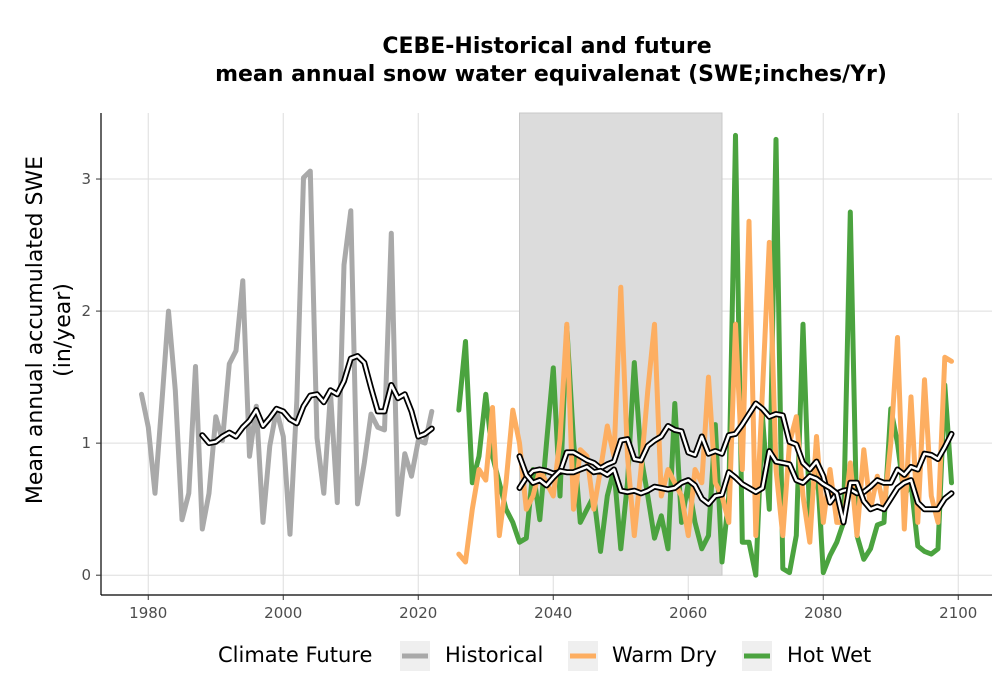 This screenshot has width=1000, height=700. What do you see at coordinates (86, 311) in the screenshot?
I see `y-tick-label-2: 2` at bounding box center [86, 311].